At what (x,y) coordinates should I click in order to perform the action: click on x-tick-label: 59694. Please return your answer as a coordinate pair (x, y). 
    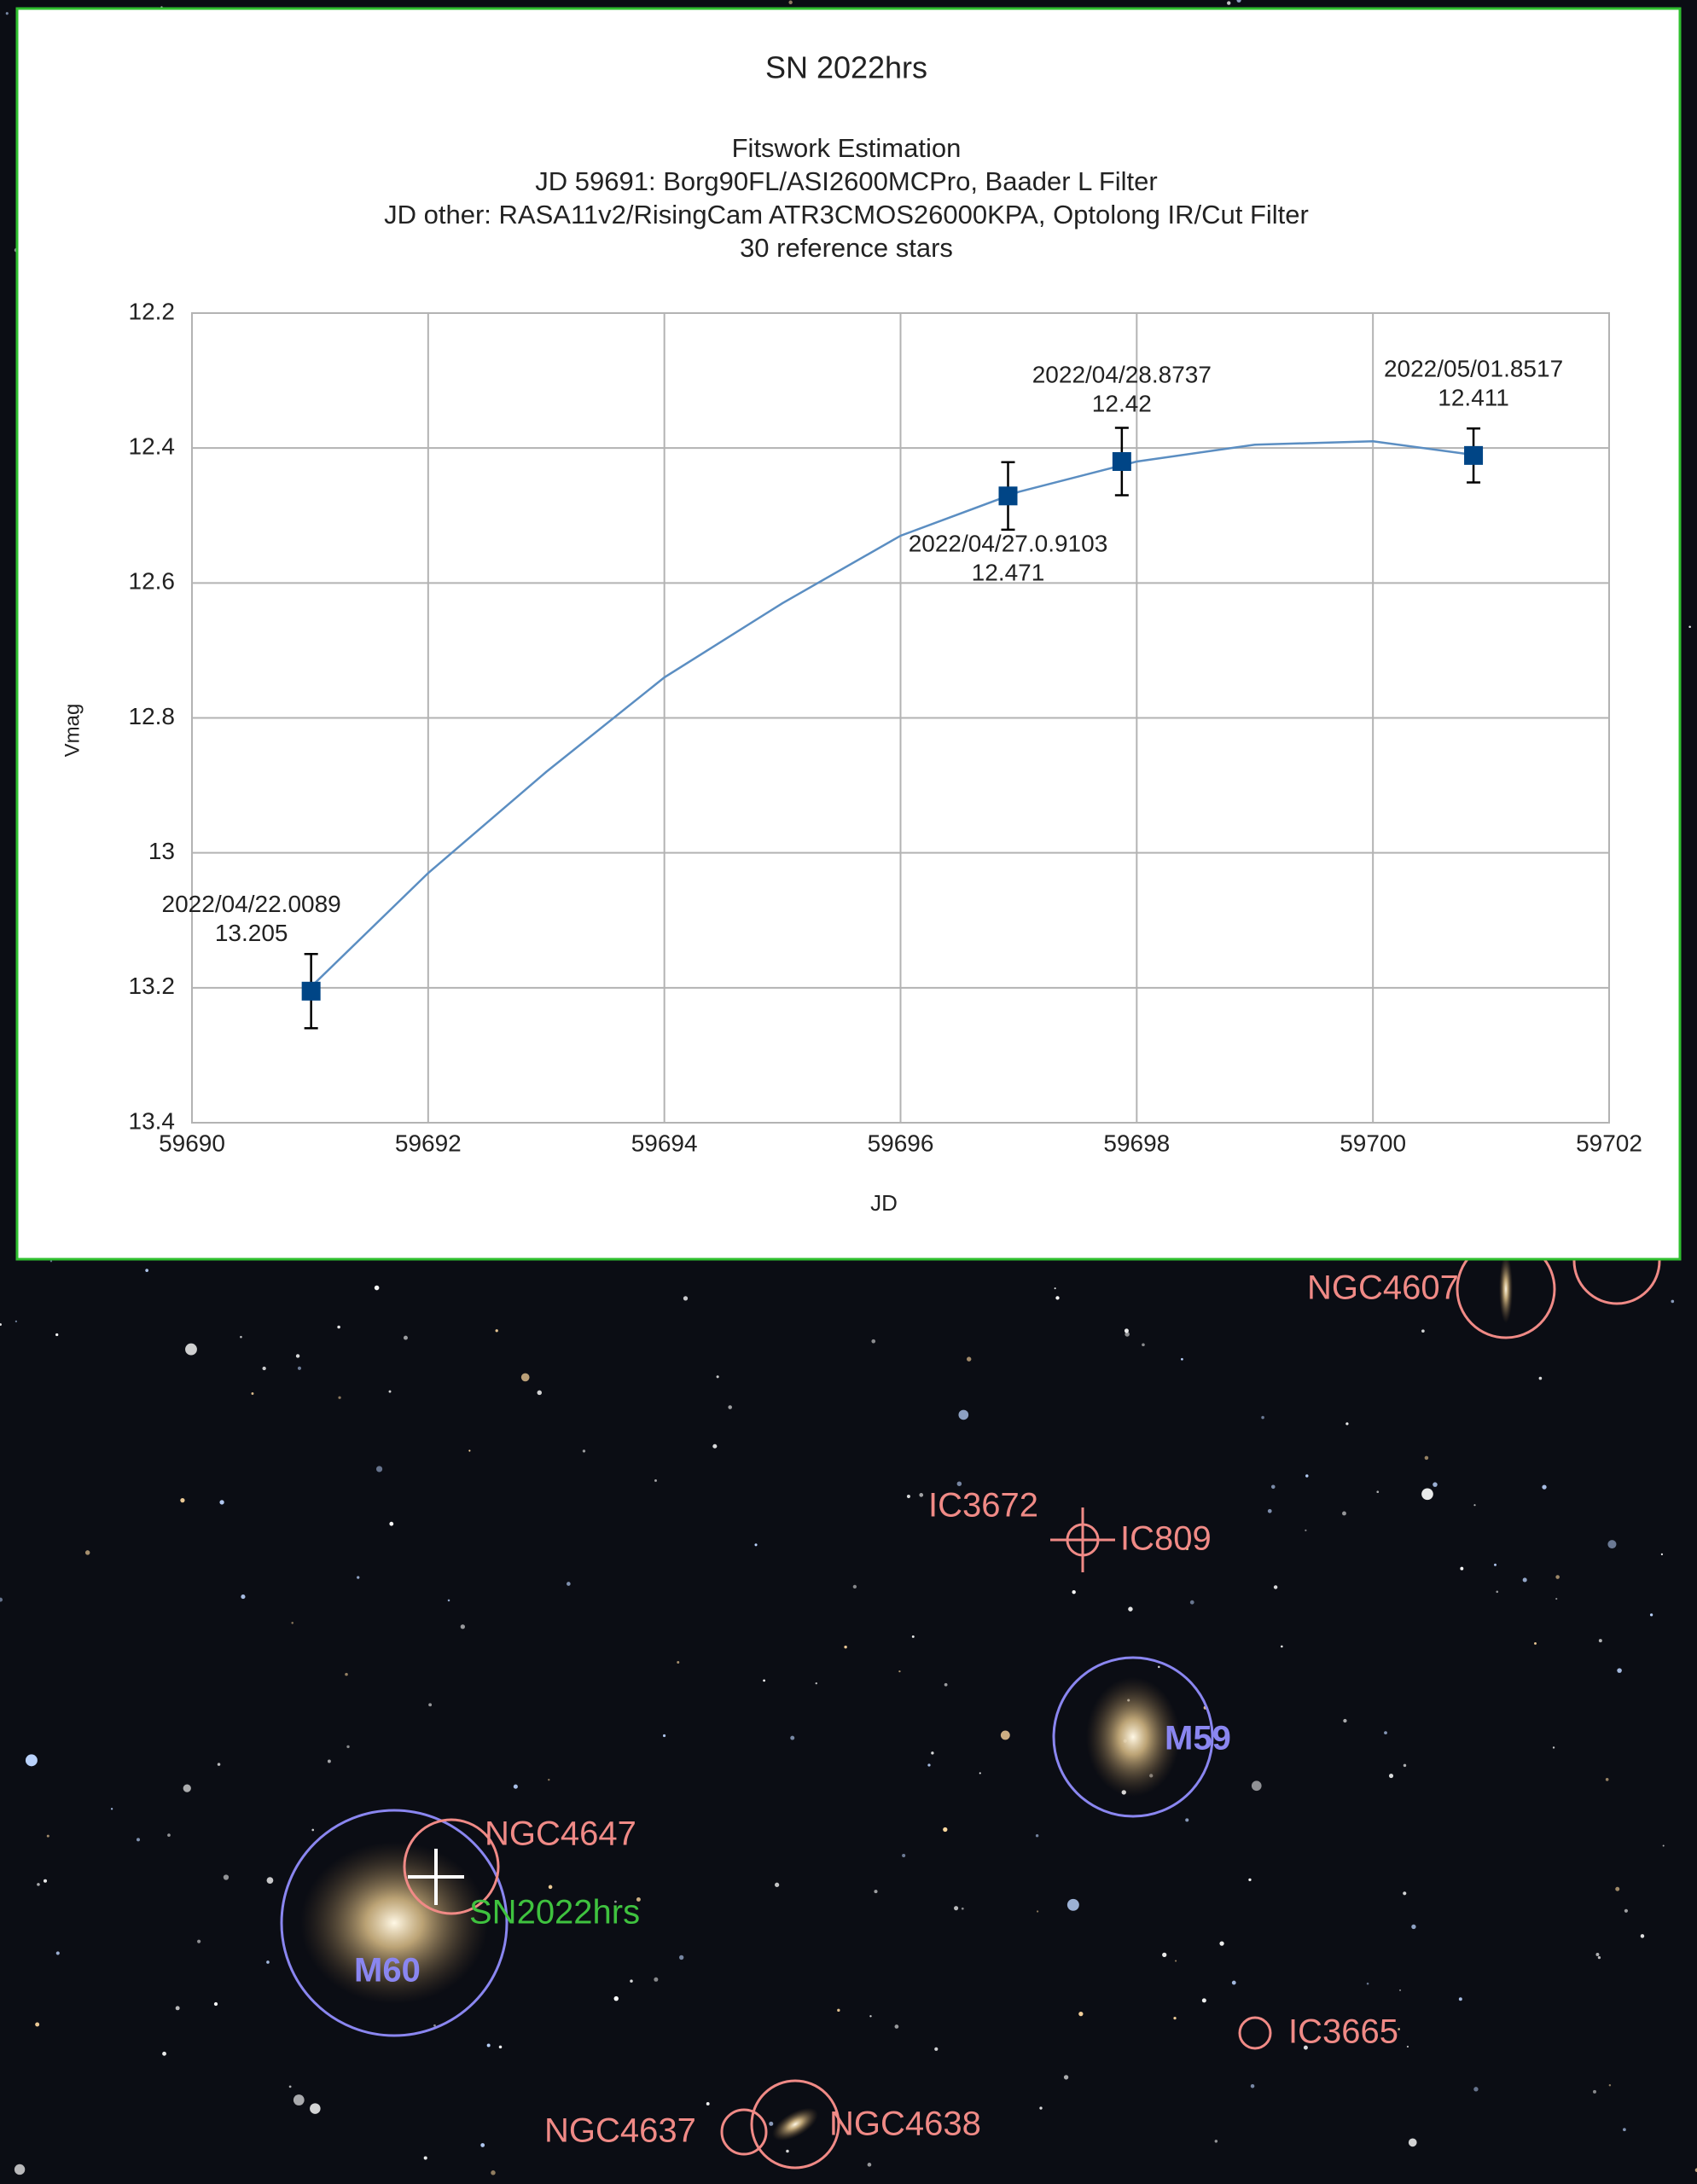
    Looking at the image, I should click on (664, 1143).